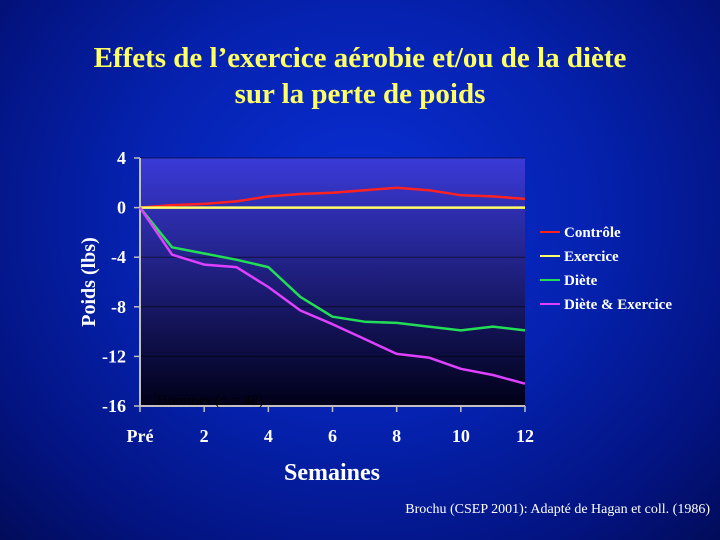 This screenshot has height=540, width=720. Describe the element at coordinates (210, 401) in the screenshot. I see `chart-annotation: Hommes (n = 48)` at that location.